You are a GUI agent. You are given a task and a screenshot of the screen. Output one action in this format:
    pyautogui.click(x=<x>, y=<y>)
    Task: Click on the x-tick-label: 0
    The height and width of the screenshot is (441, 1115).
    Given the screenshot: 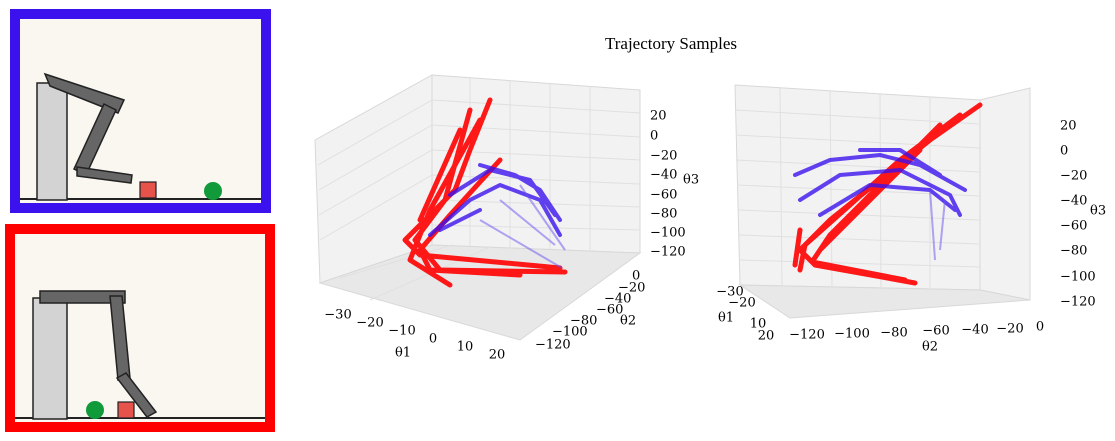 What is the action you would take?
    pyautogui.click(x=433, y=339)
    